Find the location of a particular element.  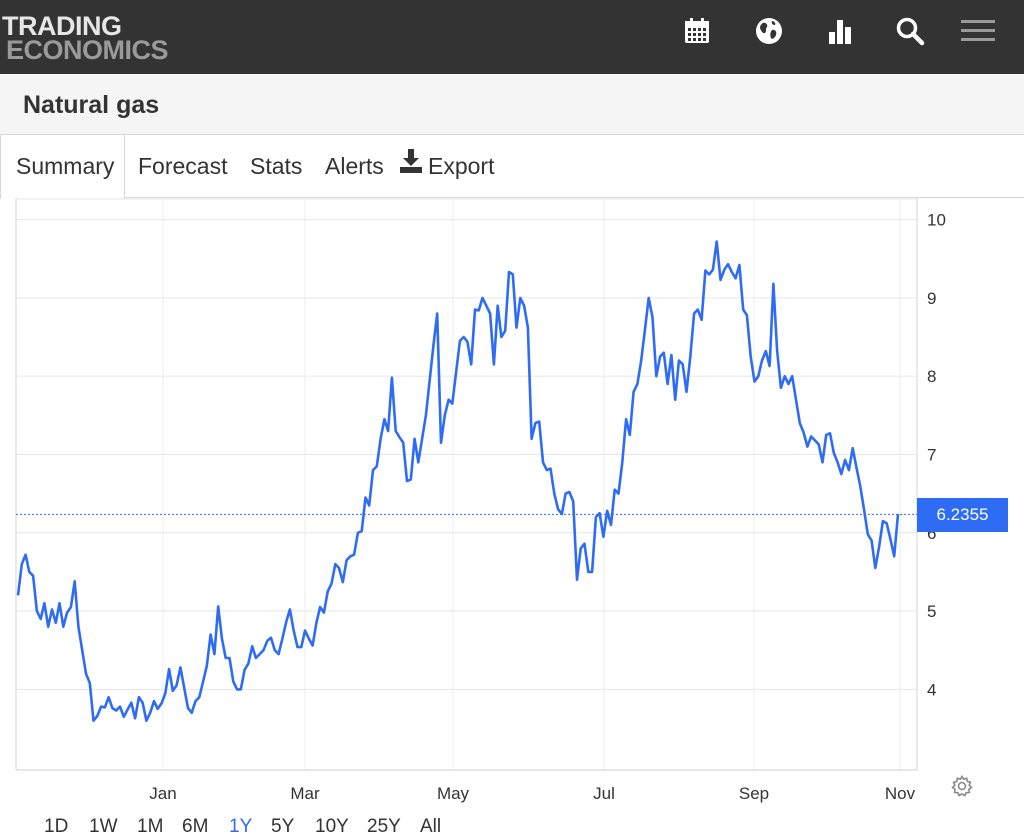

bar-chart-icon is located at coordinates (840, 31).